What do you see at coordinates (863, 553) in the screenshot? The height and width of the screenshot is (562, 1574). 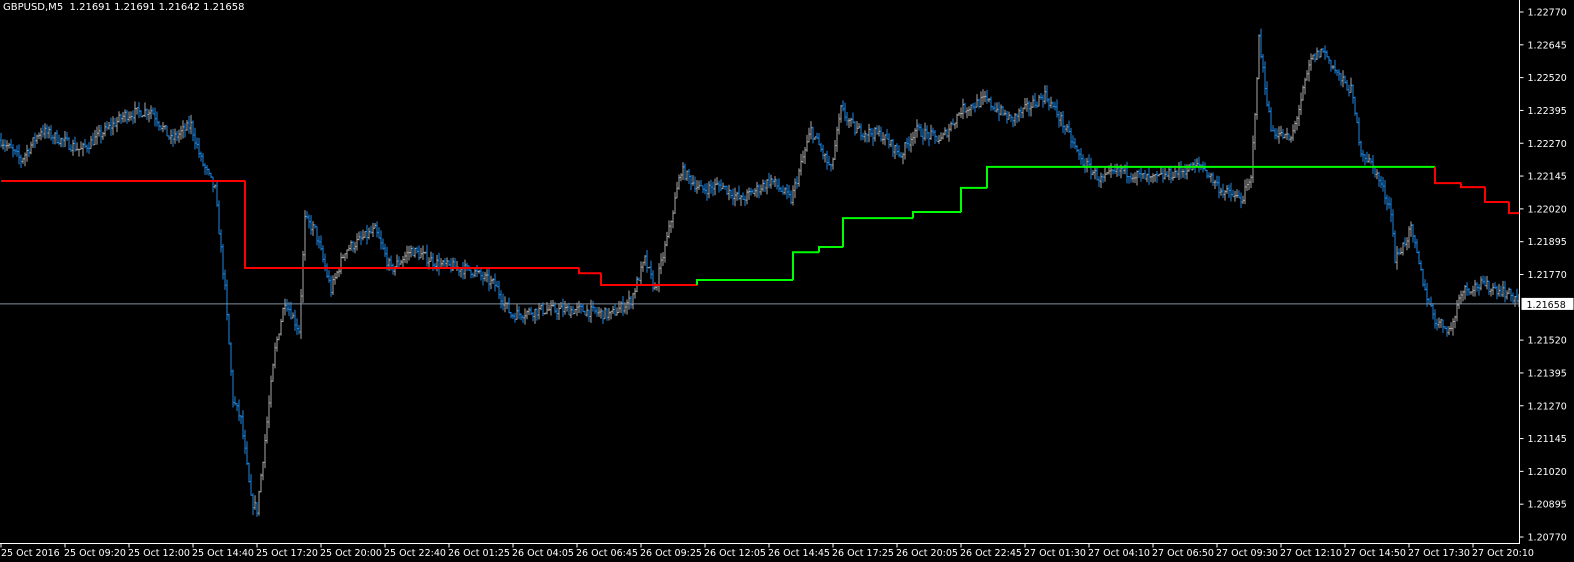 I see `x-tick-label: 26 Oct 17:25` at bounding box center [863, 553].